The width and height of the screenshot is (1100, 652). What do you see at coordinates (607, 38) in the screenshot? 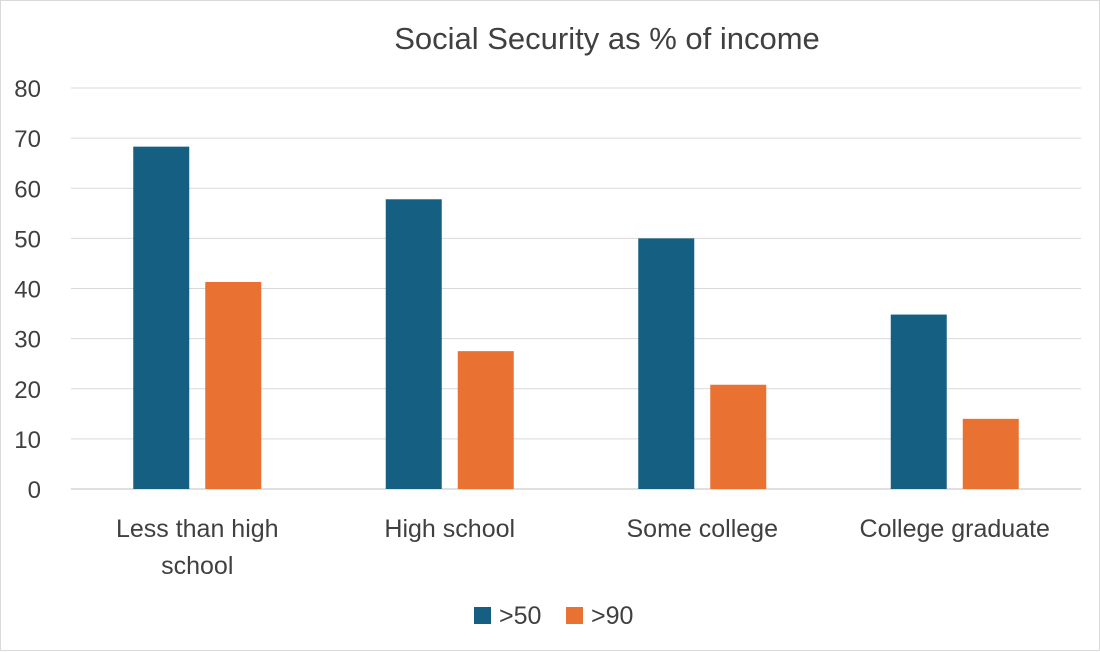
I see `chart-title: Social Security as % of income` at bounding box center [607, 38].